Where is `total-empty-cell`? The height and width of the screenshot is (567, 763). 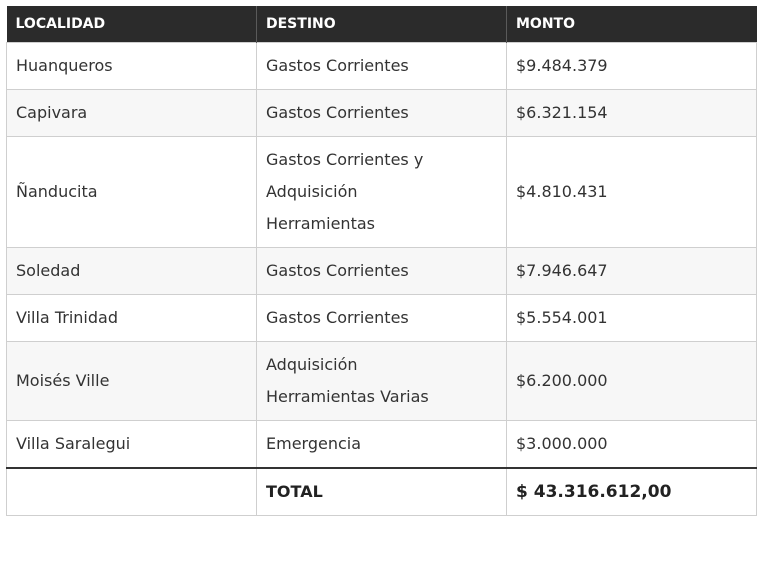 total-empty-cell is located at coordinates (131, 491).